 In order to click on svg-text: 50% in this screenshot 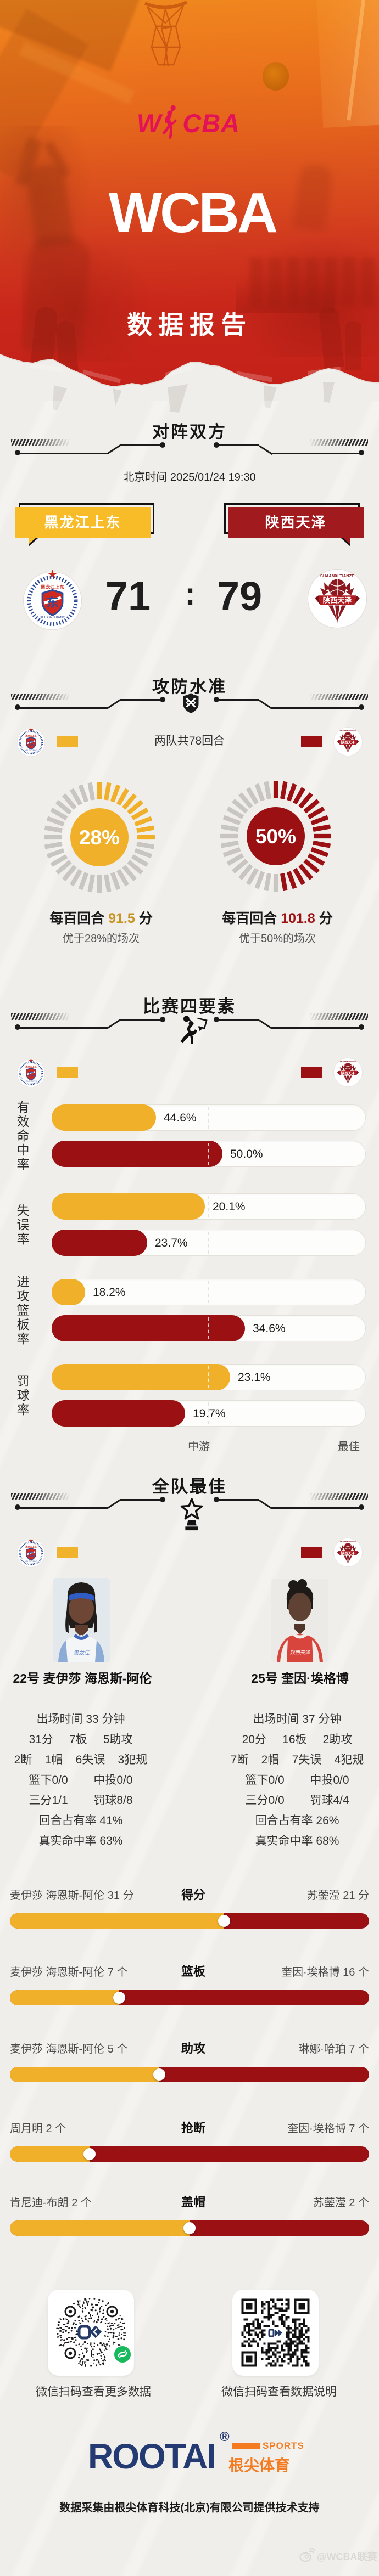, I will do `click(275, 837)`.